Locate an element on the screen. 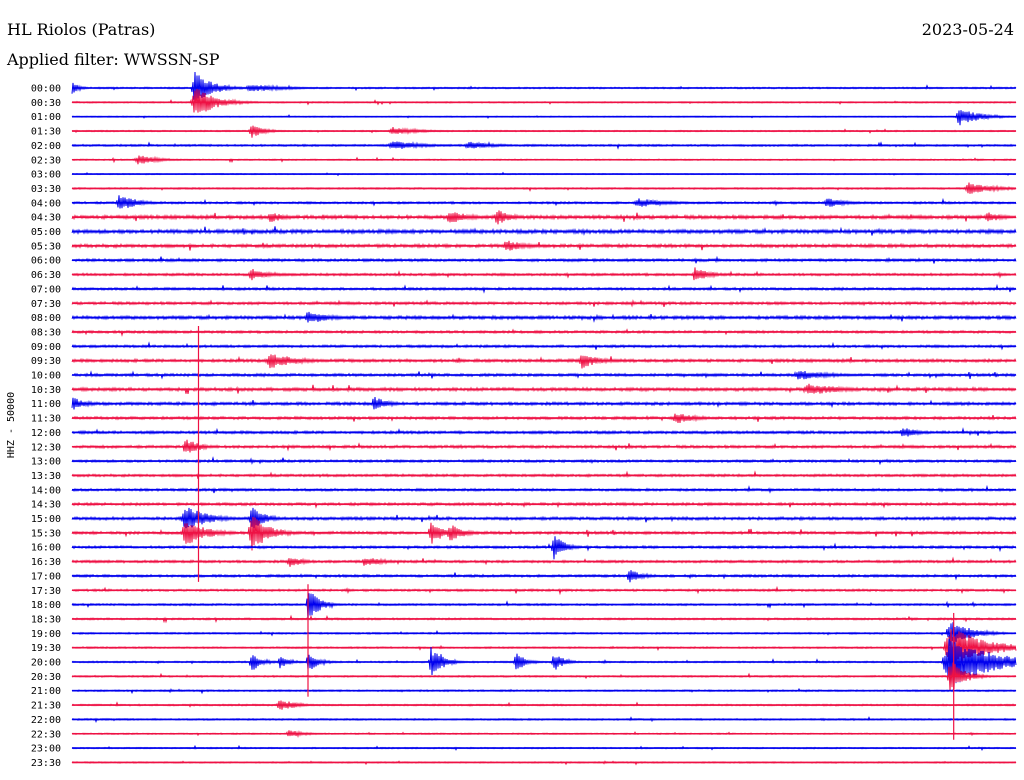 The width and height of the screenshot is (1024, 780). trace-label: 16:30 is located at coordinates (46, 562).